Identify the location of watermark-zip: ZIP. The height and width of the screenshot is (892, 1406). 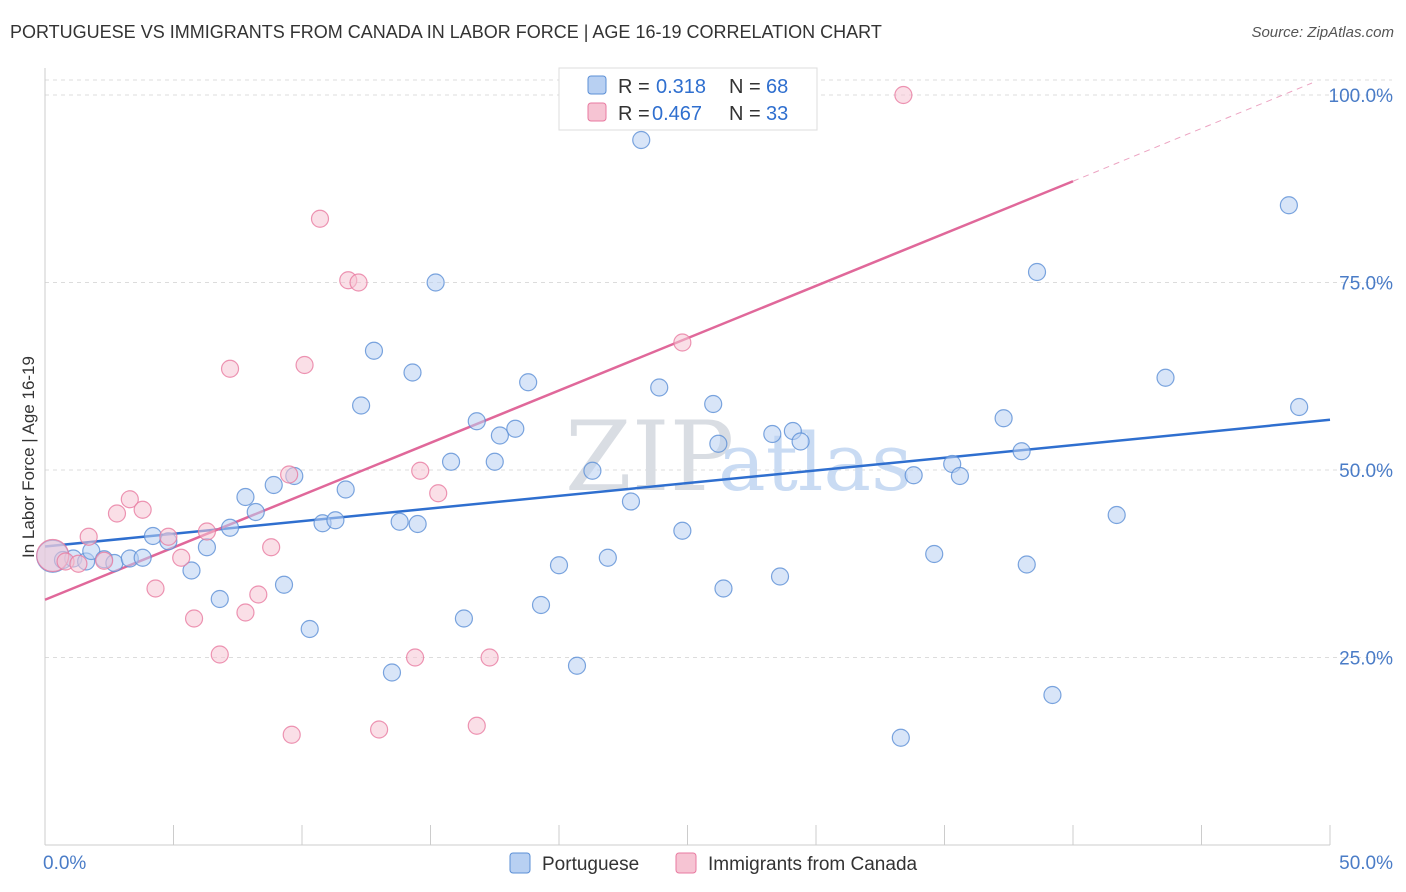
(649, 457).